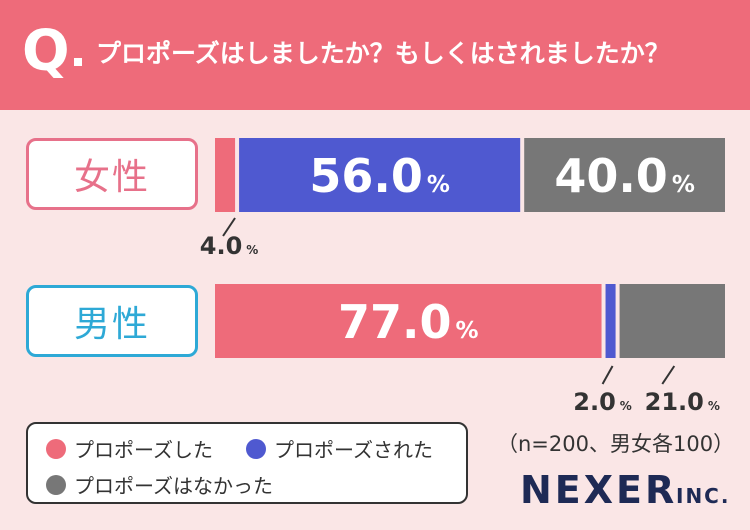  What do you see at coordinates (616, 444) in the screenshot?
I see `sample-note: （n=200、男女各100）` at bounding box center [616, 444].